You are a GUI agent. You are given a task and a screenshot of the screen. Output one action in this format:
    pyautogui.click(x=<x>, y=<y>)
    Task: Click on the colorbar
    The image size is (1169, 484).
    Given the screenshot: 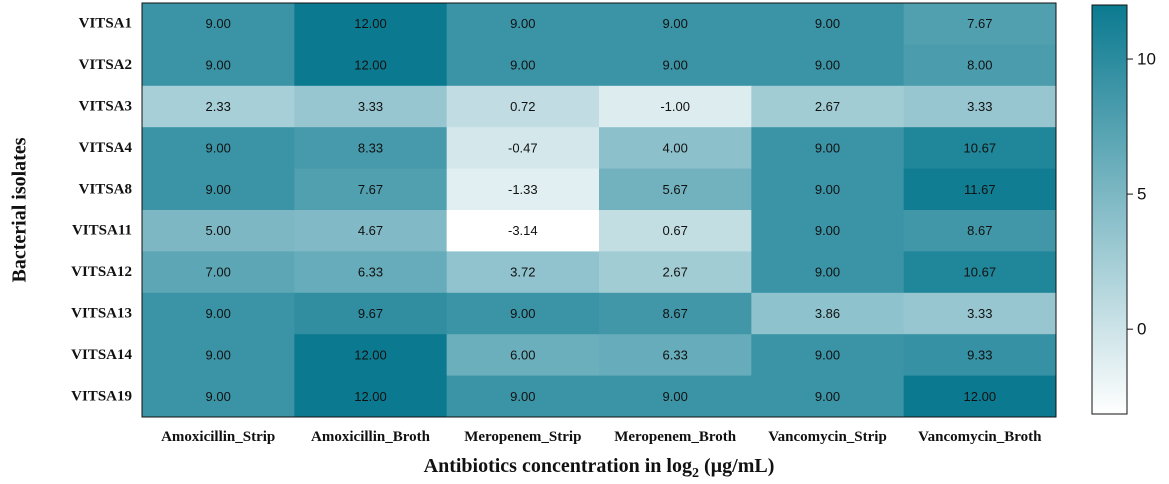 What is the action you would take?
    pyautogui.click(x=1109, y=209)
    